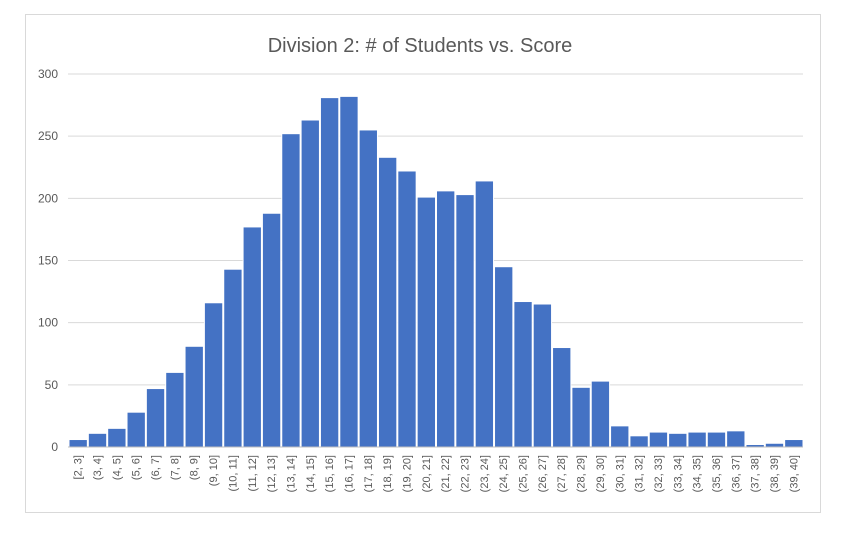  Describe the element at coordinates (52, 385) in the screenshot. I see `y-tick-label: 50` at that location.